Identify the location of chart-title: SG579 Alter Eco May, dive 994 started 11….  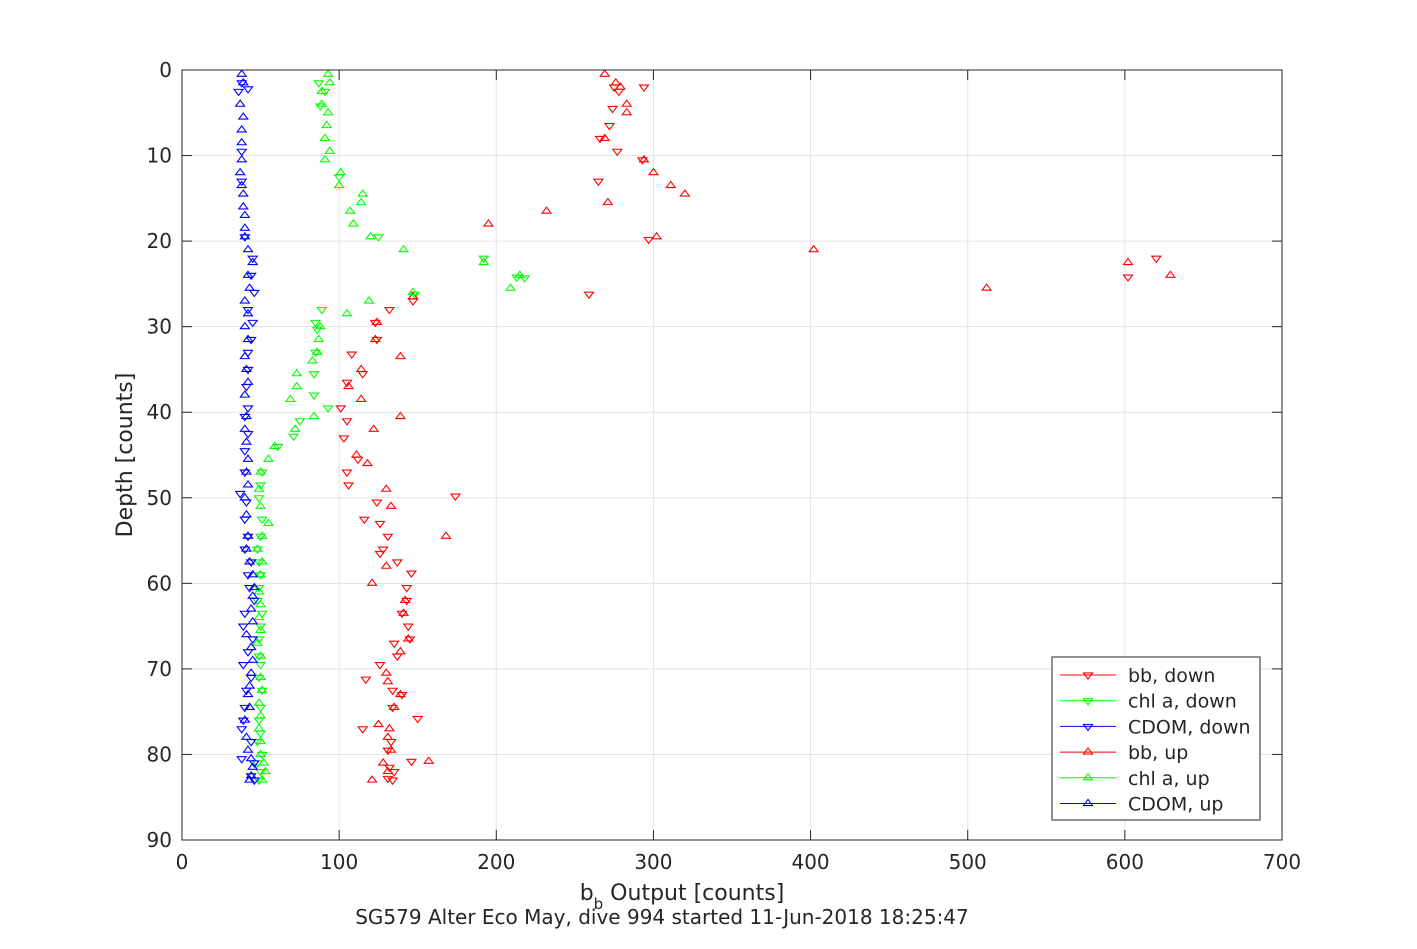
(662, 917).